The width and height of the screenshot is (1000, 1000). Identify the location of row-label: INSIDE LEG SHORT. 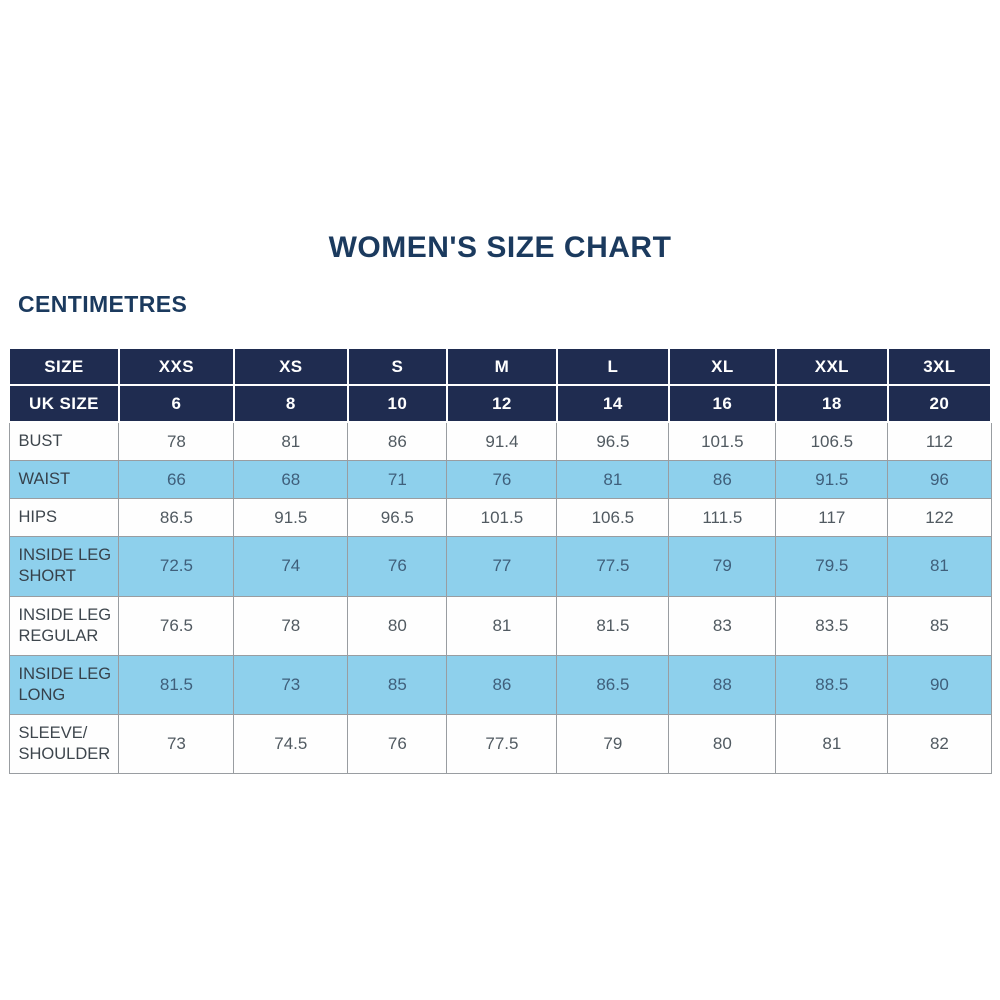
(64, 566).